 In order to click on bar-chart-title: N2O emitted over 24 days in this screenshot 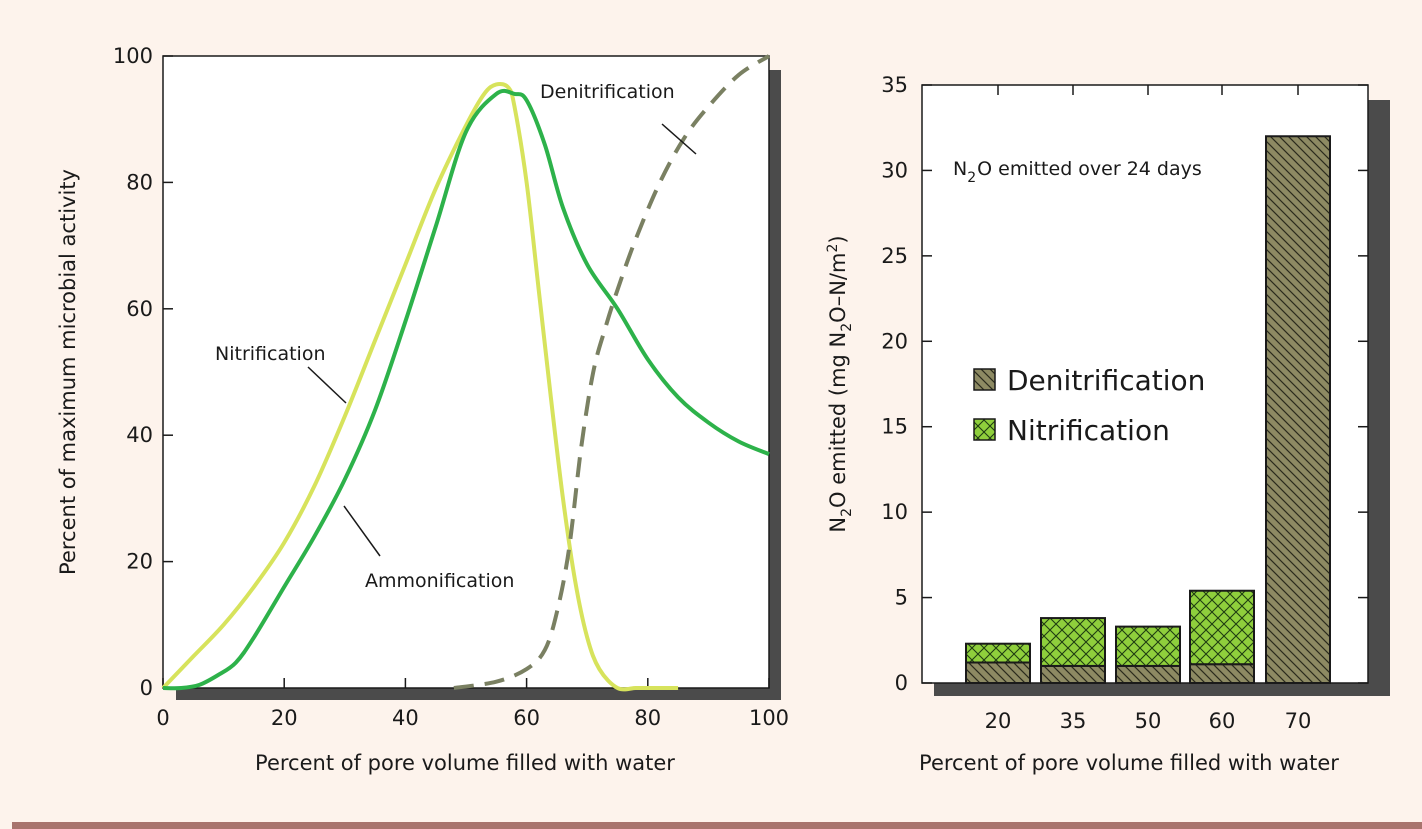, I will do `click(1077, 172)`.